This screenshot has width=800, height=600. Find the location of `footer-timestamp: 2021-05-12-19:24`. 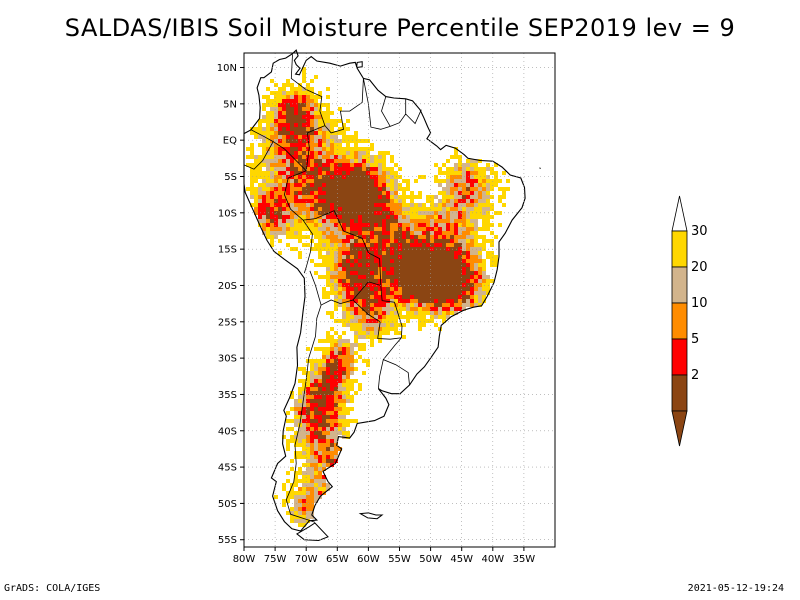

footer-timestamp: 2021-05-12-19:24 is located at coordinates (735, 588).